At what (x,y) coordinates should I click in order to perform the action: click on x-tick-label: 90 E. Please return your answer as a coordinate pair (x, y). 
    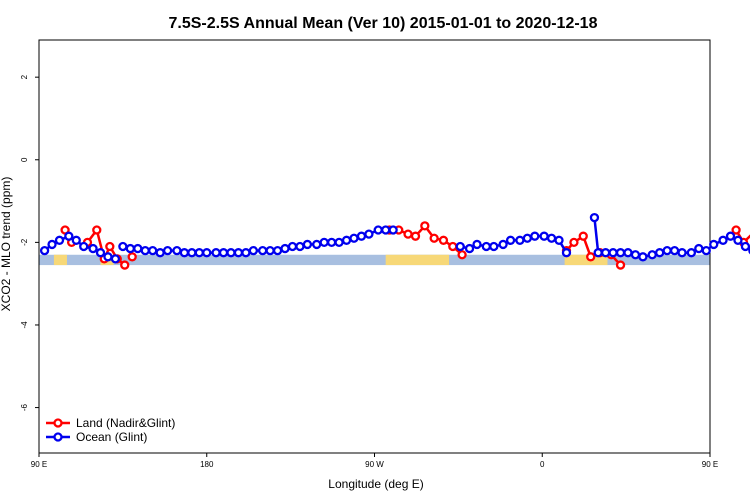
    Looking at the image, I should click on (39, 464).